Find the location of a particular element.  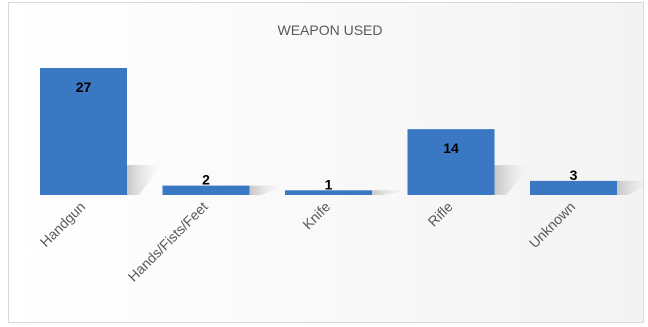

bar-shadow-handgun is located at coordinates (144, 180).